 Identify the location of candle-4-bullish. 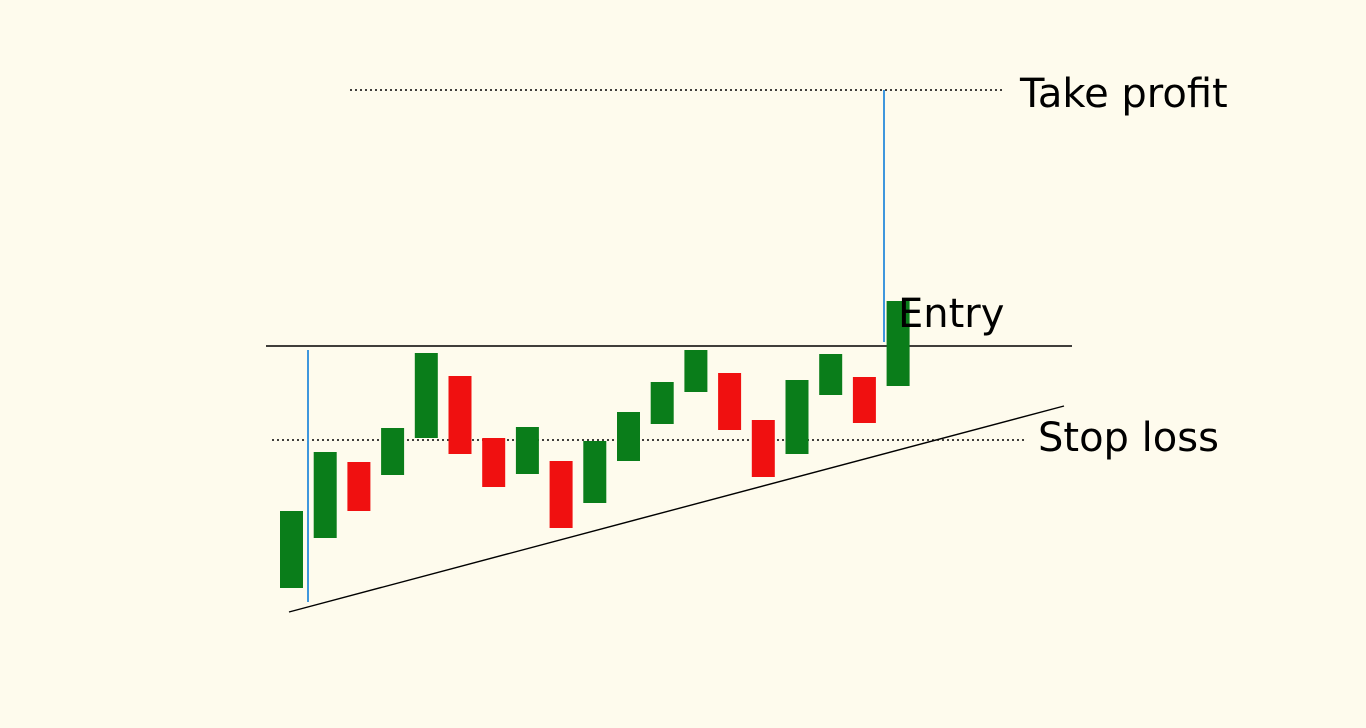
(393, 451).